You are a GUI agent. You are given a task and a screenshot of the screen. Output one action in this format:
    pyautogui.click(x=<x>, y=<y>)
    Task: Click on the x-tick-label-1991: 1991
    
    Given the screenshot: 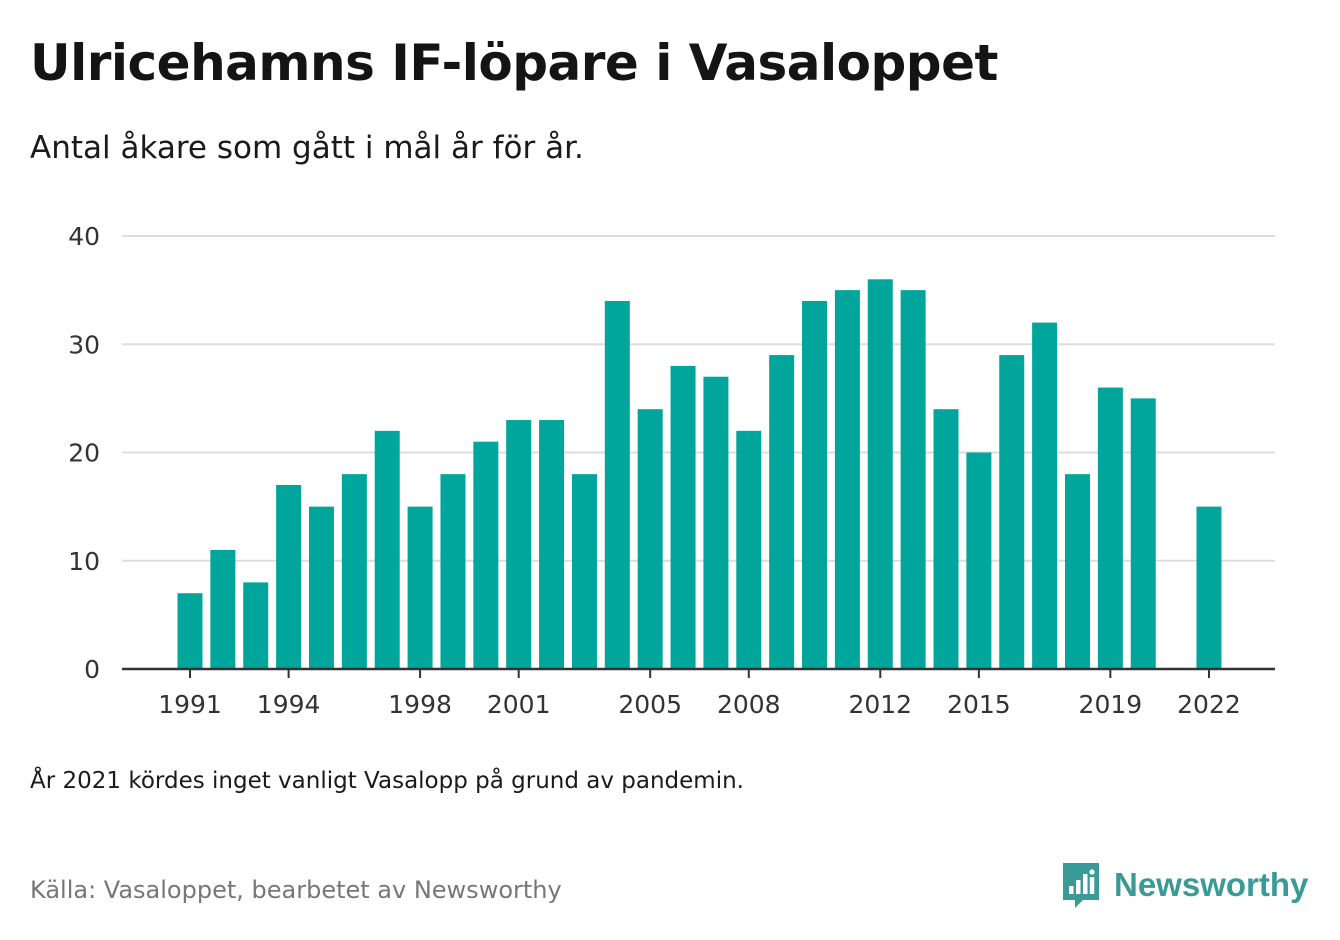 What is the action you would take?
    pyautogui.click(x=190, y=704)
    